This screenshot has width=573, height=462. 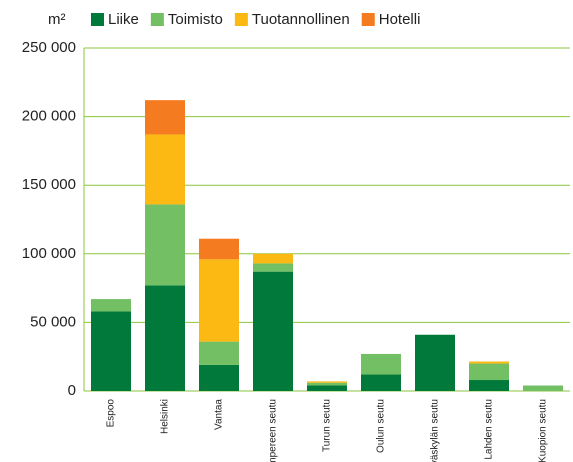 I want to click on x-tick-label: Turun seutu, so click(x=327, y=425).